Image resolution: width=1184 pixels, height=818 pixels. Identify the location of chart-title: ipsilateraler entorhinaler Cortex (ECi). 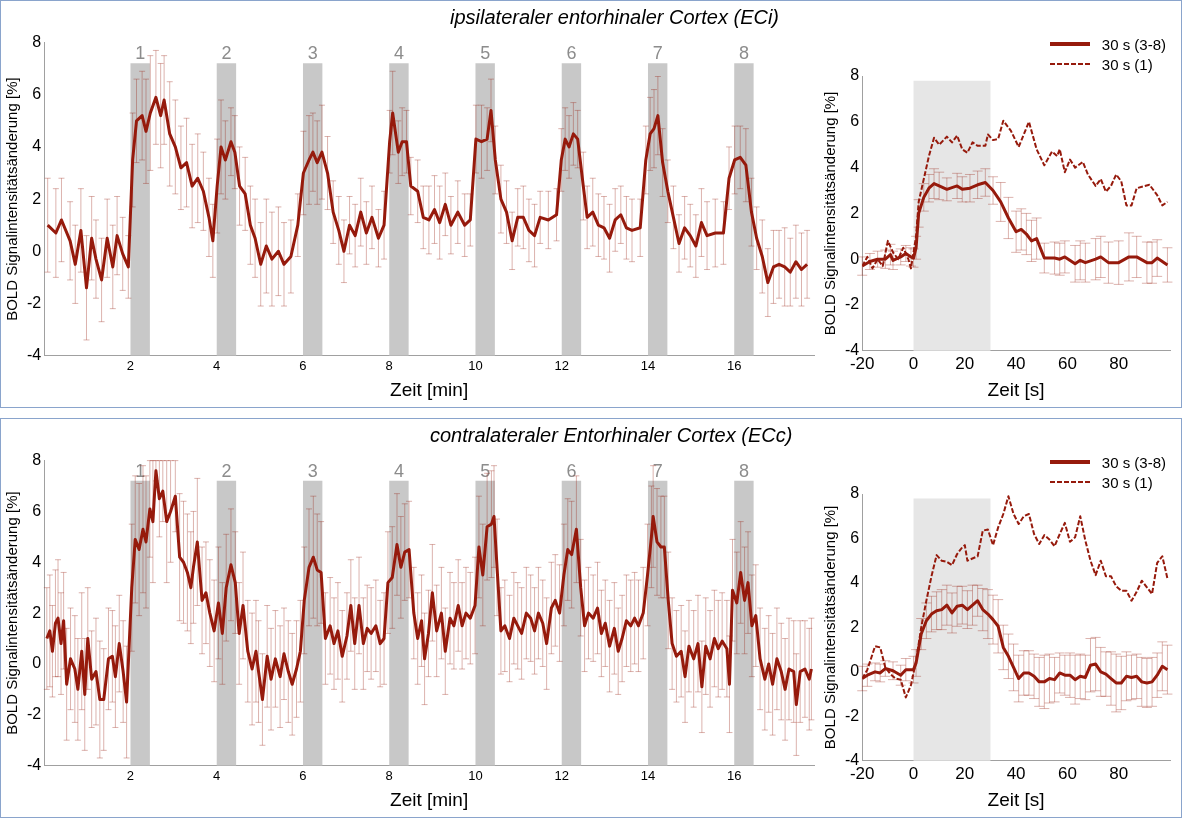
(615, 17).